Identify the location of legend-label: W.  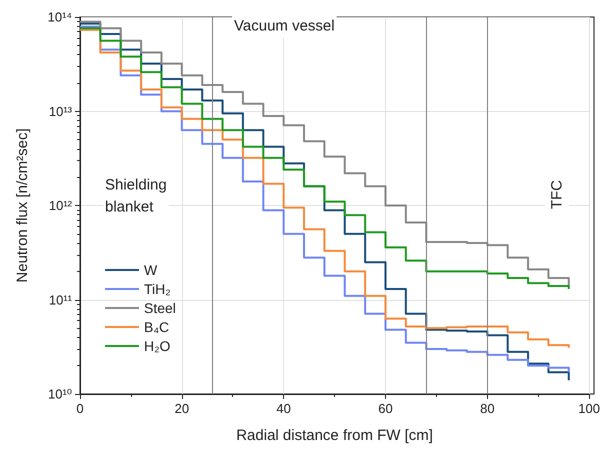
(151, 270).